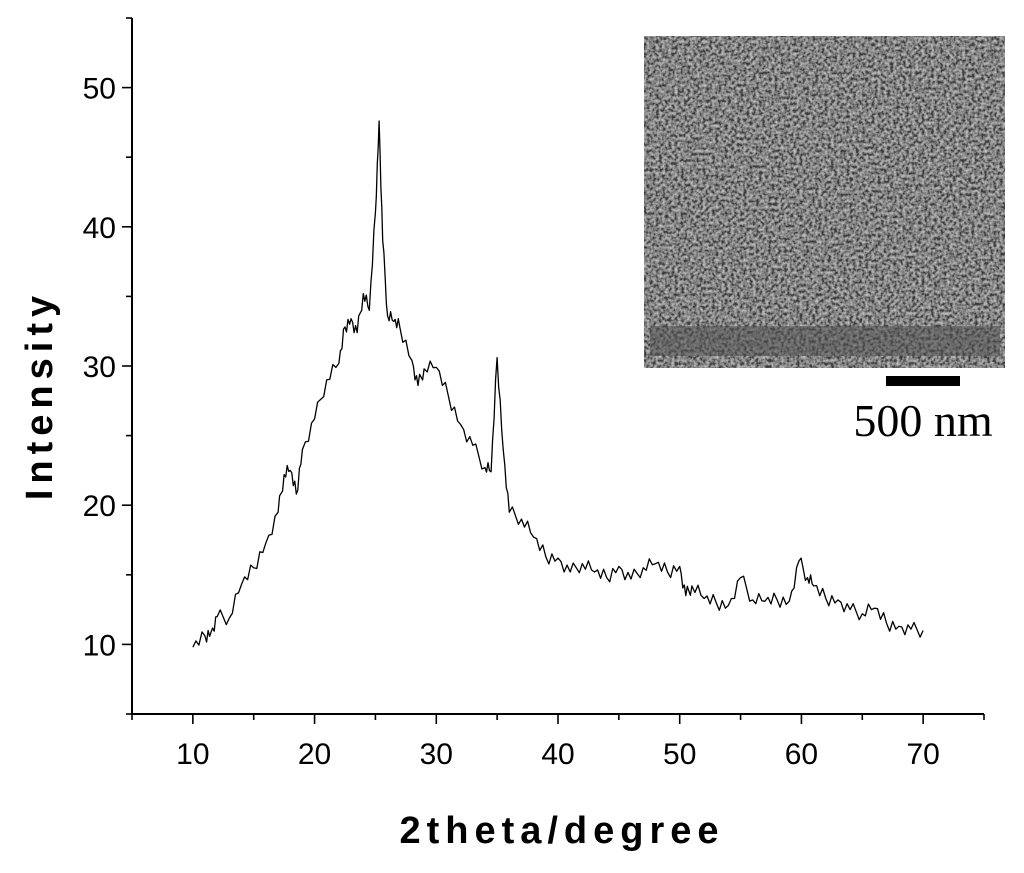 This screenshot has height=873, width=1024. What do you see at coordinates (99, 89) in the screenshot?
I see `y-tick-label: 50` at bounding box center [99, 89].